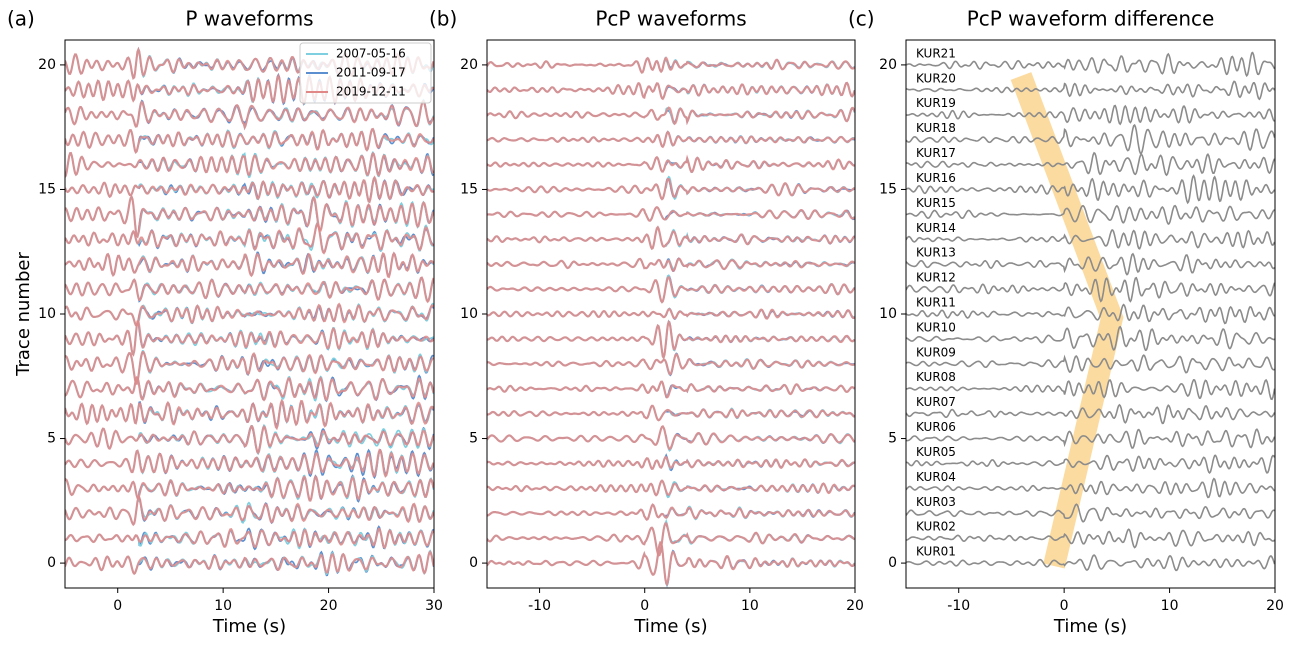  What do you see at coordinates (936, 153) in the screenshot?
I see `station-label: KUR17` at bounding box center [936, 153].